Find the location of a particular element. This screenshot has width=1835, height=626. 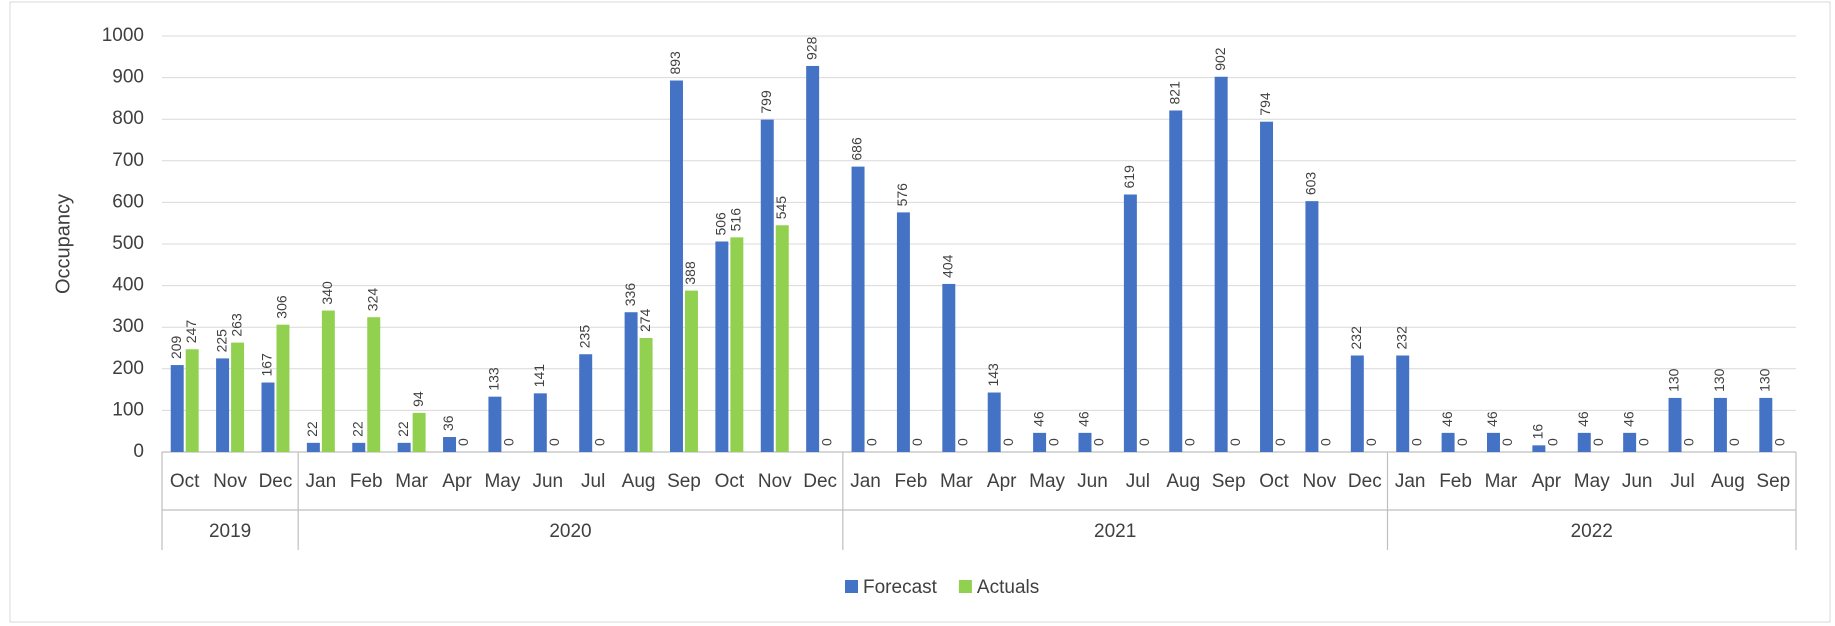

legend-swatch is located at coordinates (851, 586).